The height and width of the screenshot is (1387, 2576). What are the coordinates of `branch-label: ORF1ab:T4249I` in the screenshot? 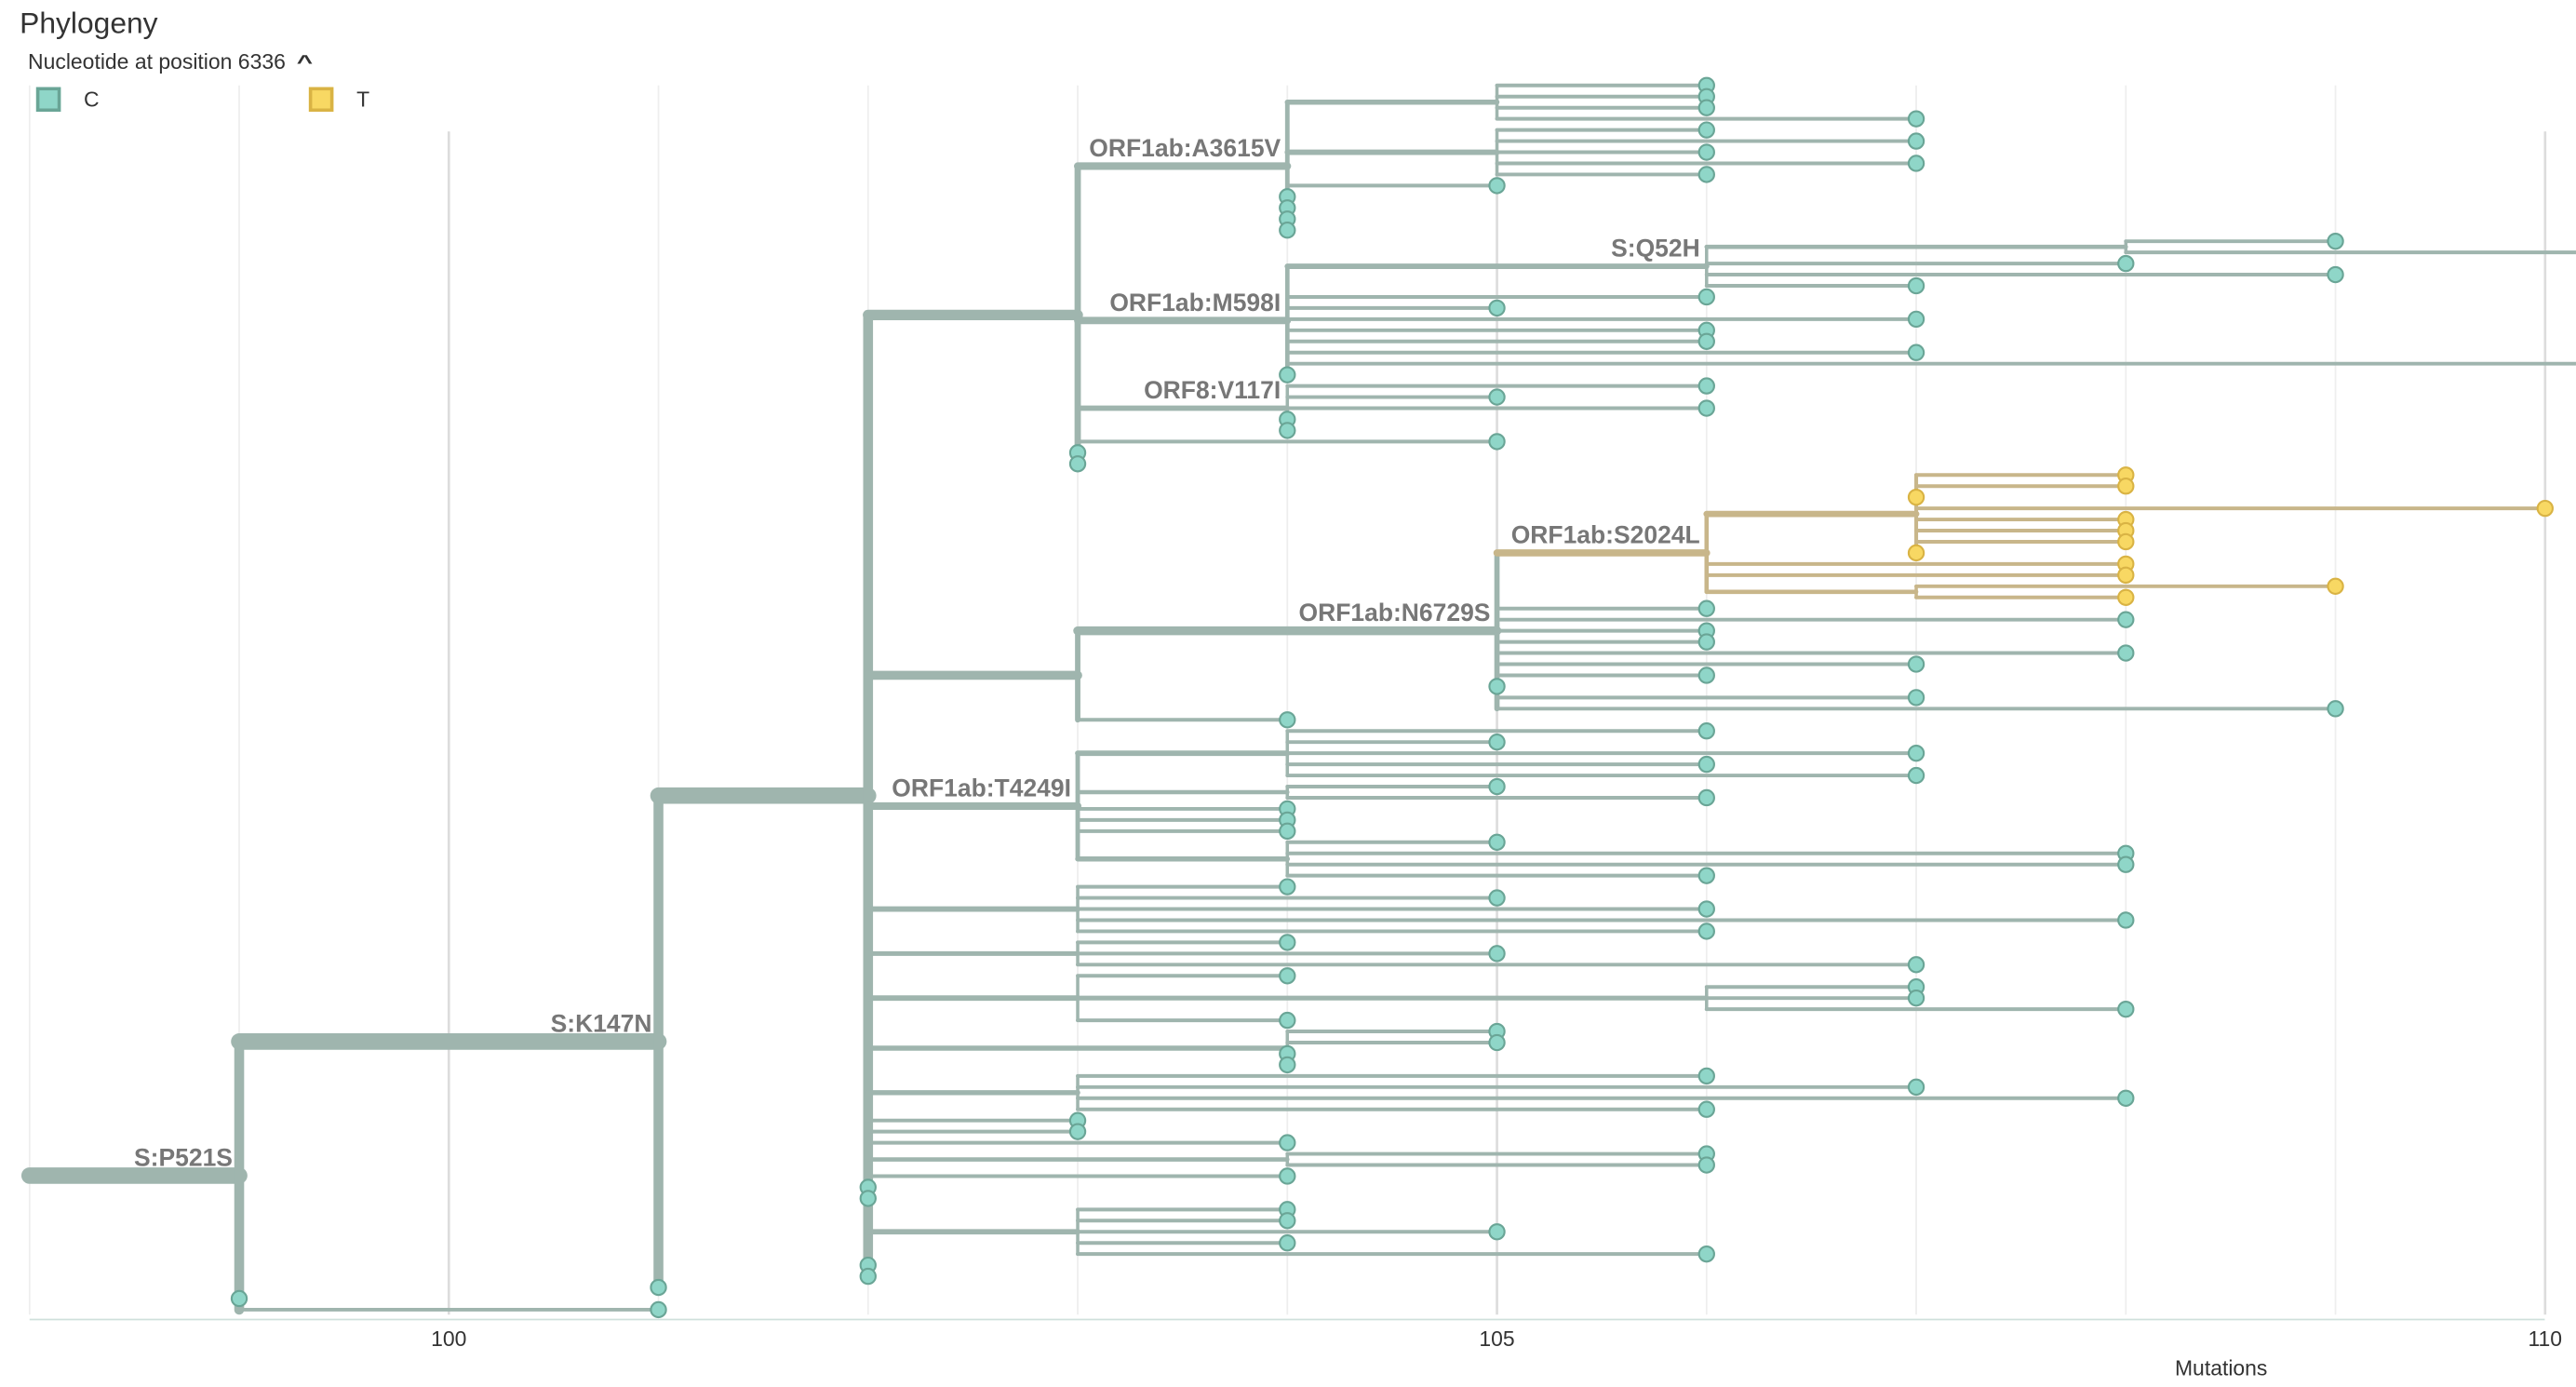 It's located at (981, 788).